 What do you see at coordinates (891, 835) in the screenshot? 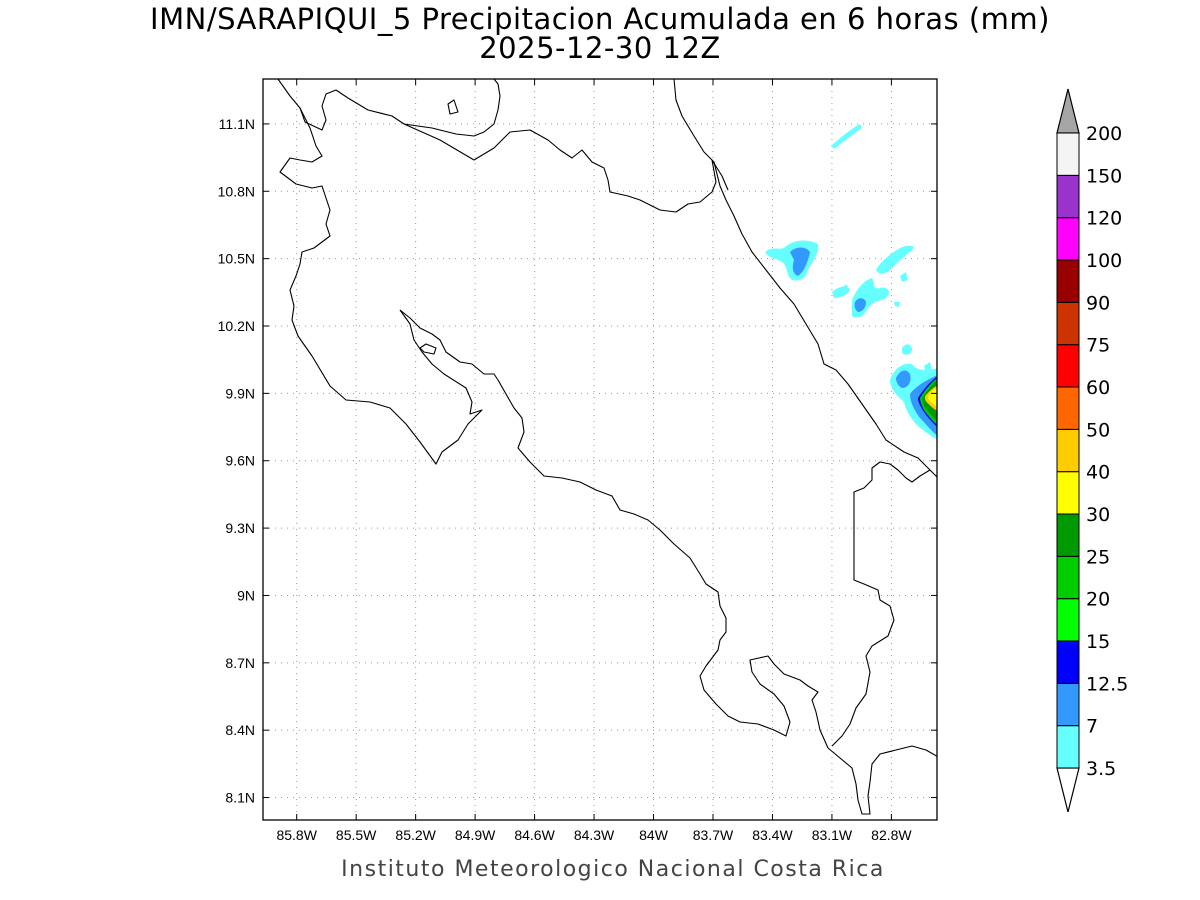
I see `x-tick-label: 82.8W` at bounding box center [891, 835].